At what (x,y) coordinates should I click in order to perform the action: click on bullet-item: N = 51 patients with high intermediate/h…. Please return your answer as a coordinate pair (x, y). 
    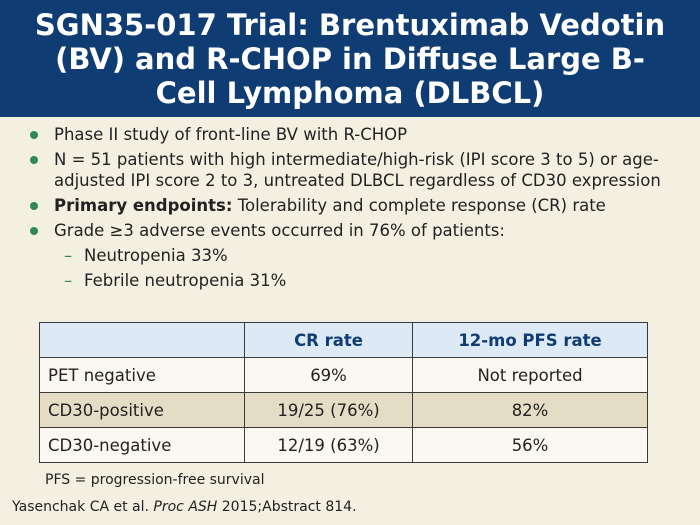
    Looking at the image, I should click on (355, 170).